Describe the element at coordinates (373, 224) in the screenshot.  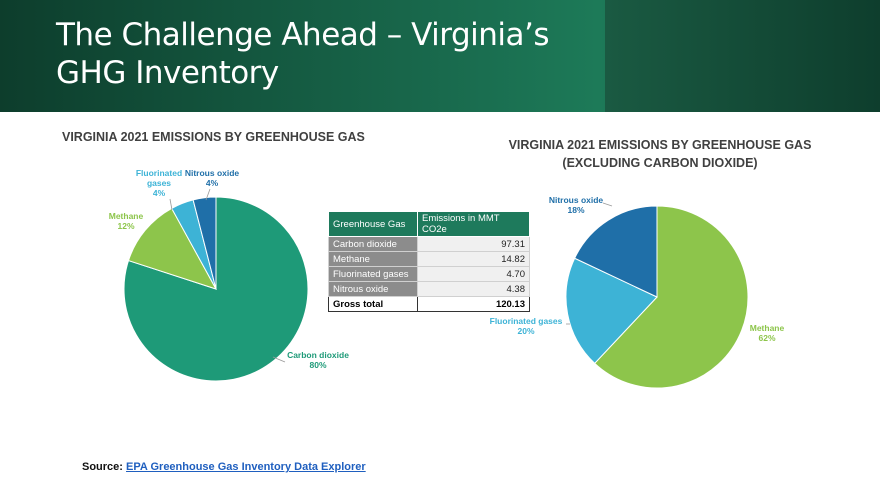
I see `table-header-gas: Greenhouse Gas` at that location.